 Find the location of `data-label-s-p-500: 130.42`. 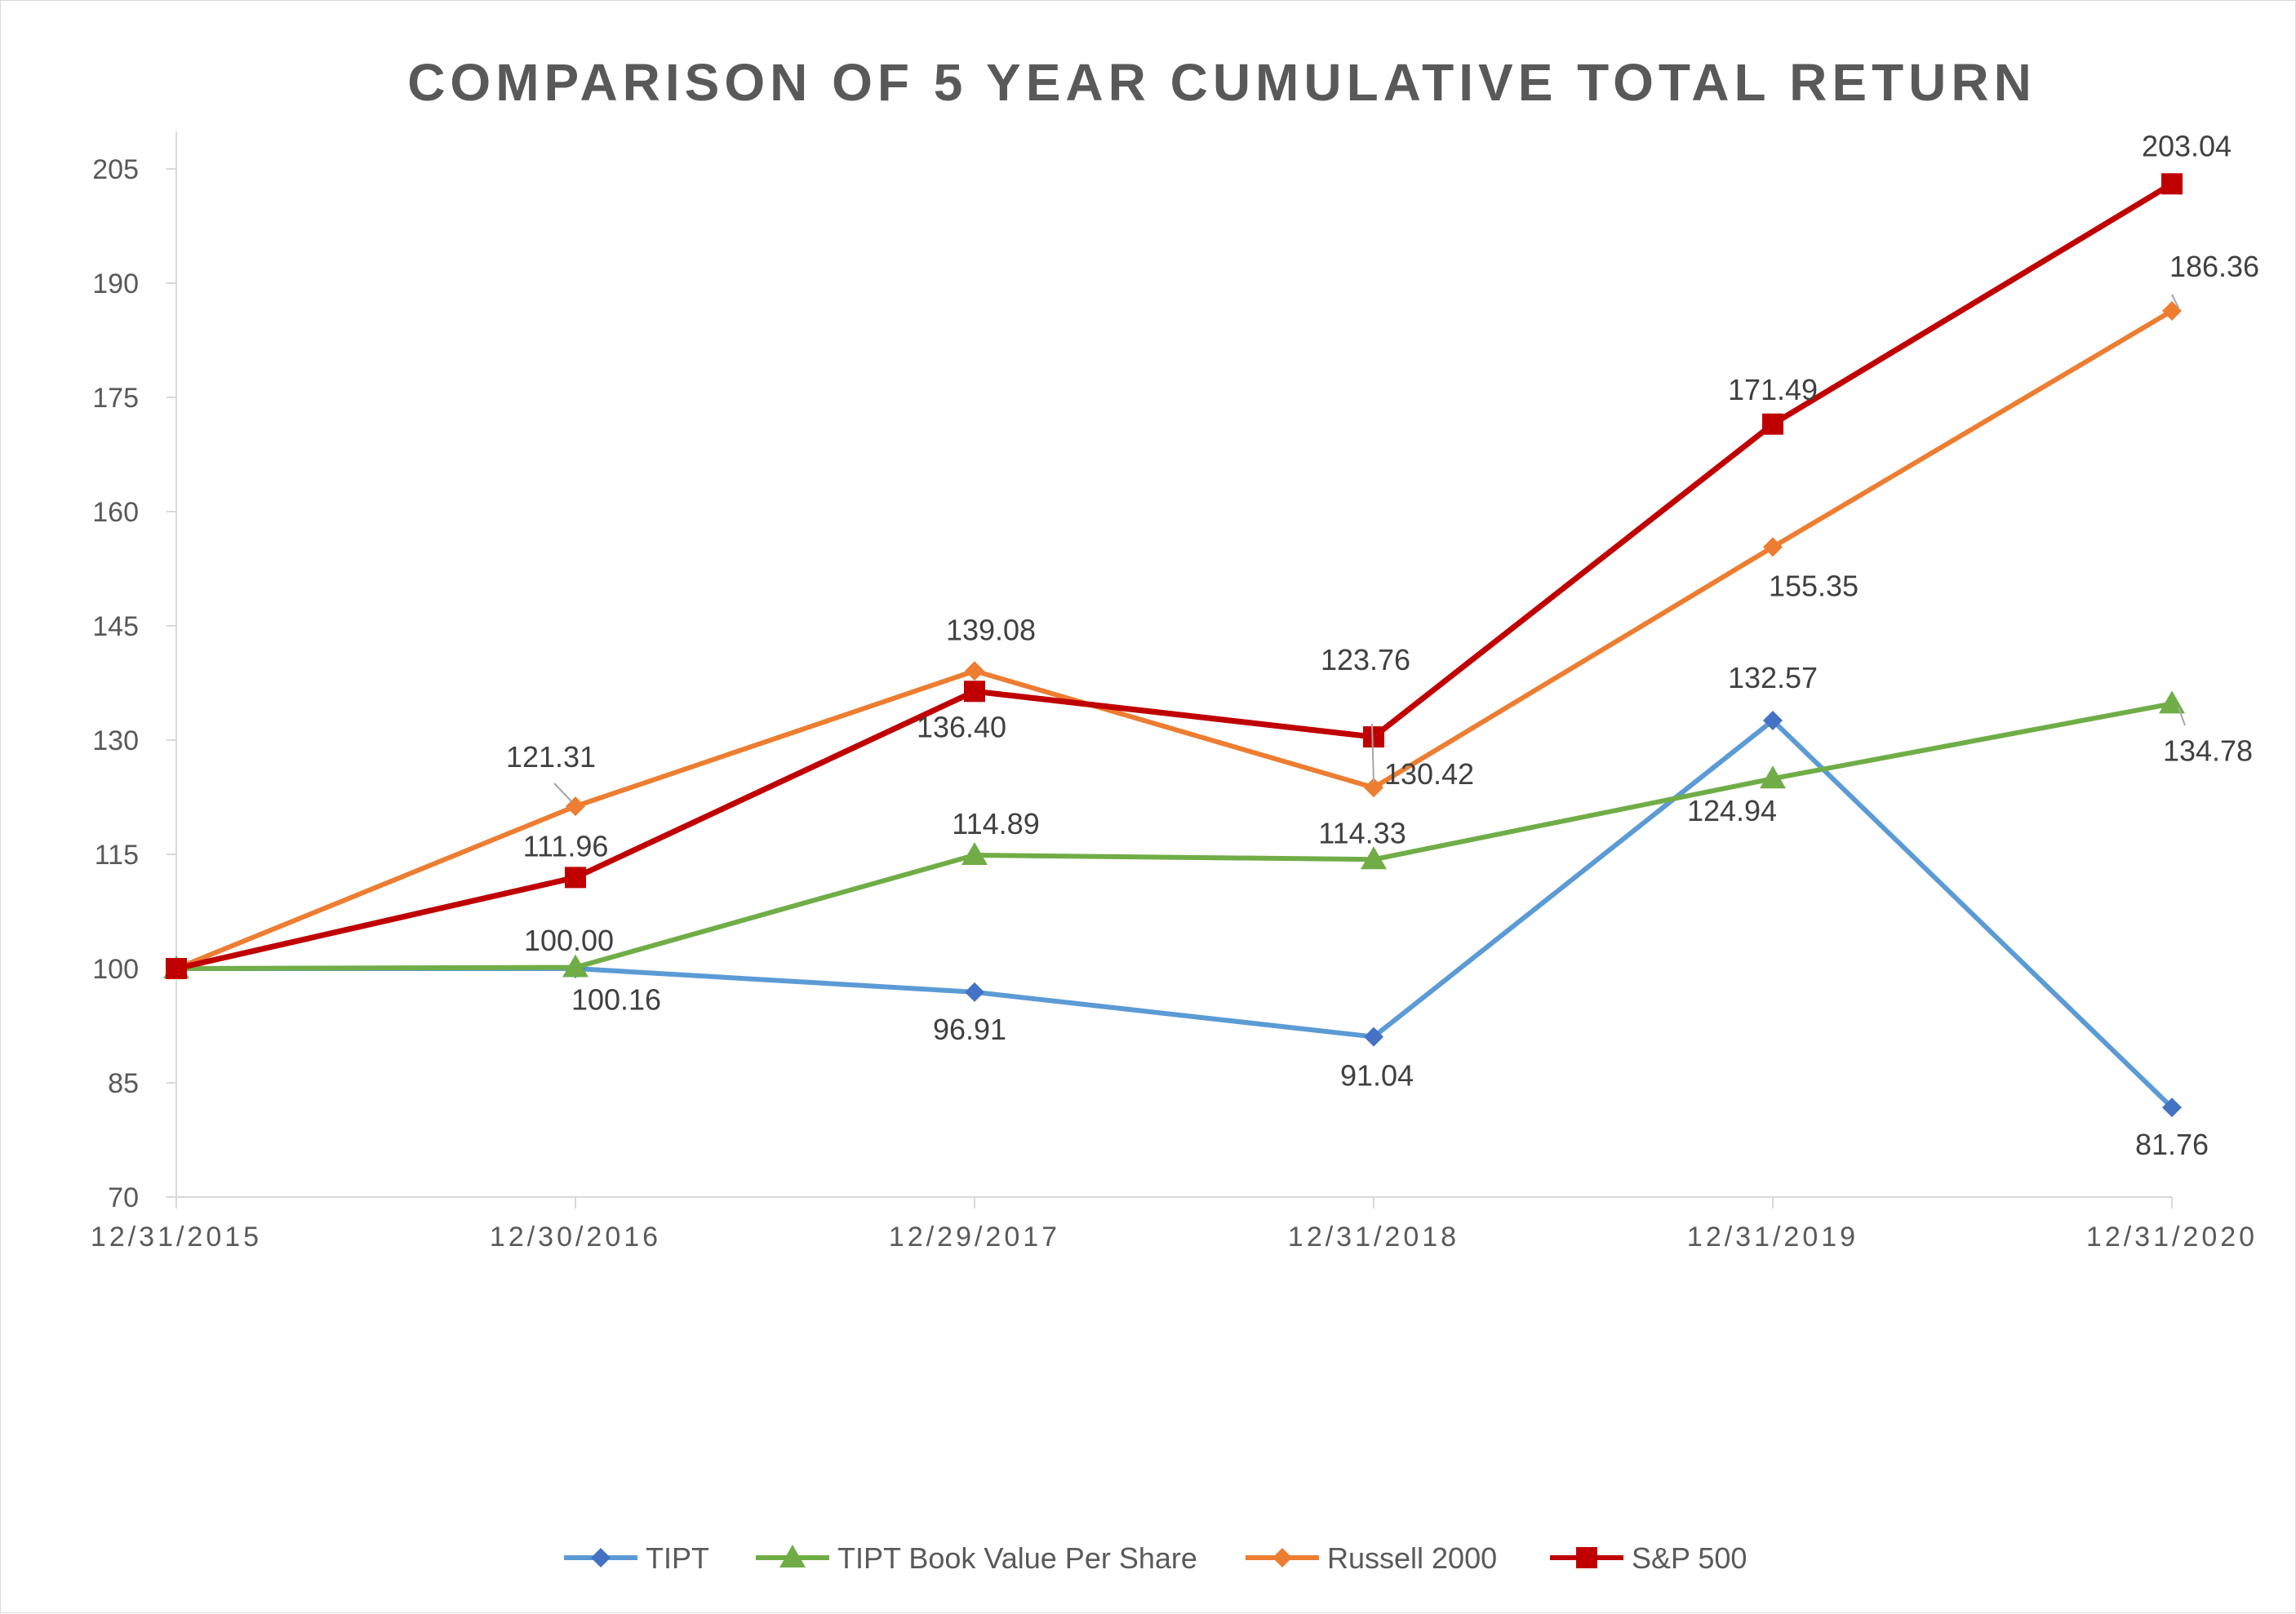

data-label-s-p-500: 130.42 is located at coordinates (1429, 774).